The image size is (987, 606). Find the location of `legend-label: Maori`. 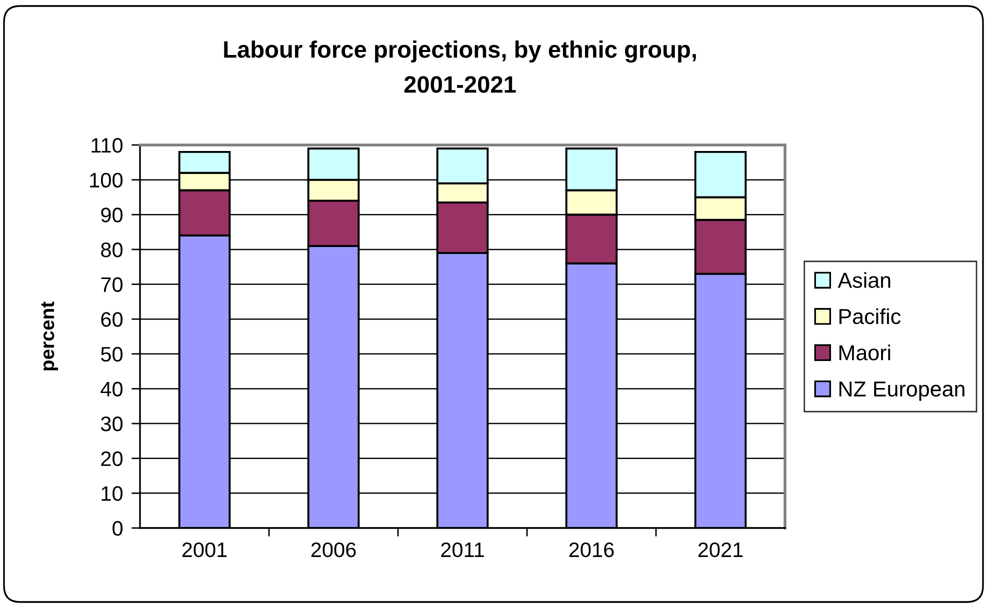

legend-label: Maori is located at coordinates (864, 352).